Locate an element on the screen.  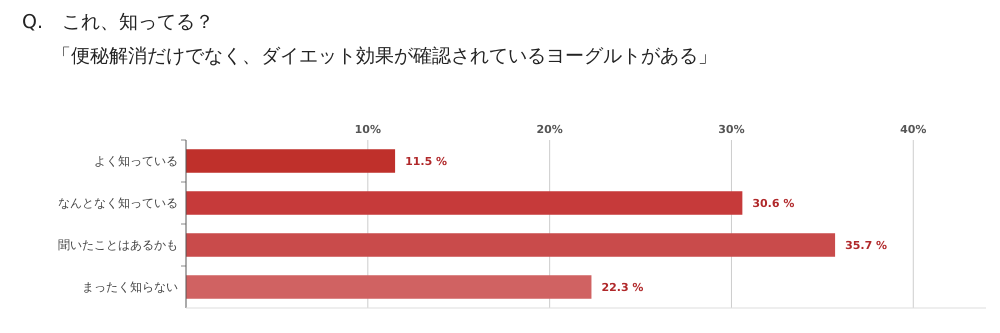
data-label: 22.3 % is located at coordinates (622, 287).